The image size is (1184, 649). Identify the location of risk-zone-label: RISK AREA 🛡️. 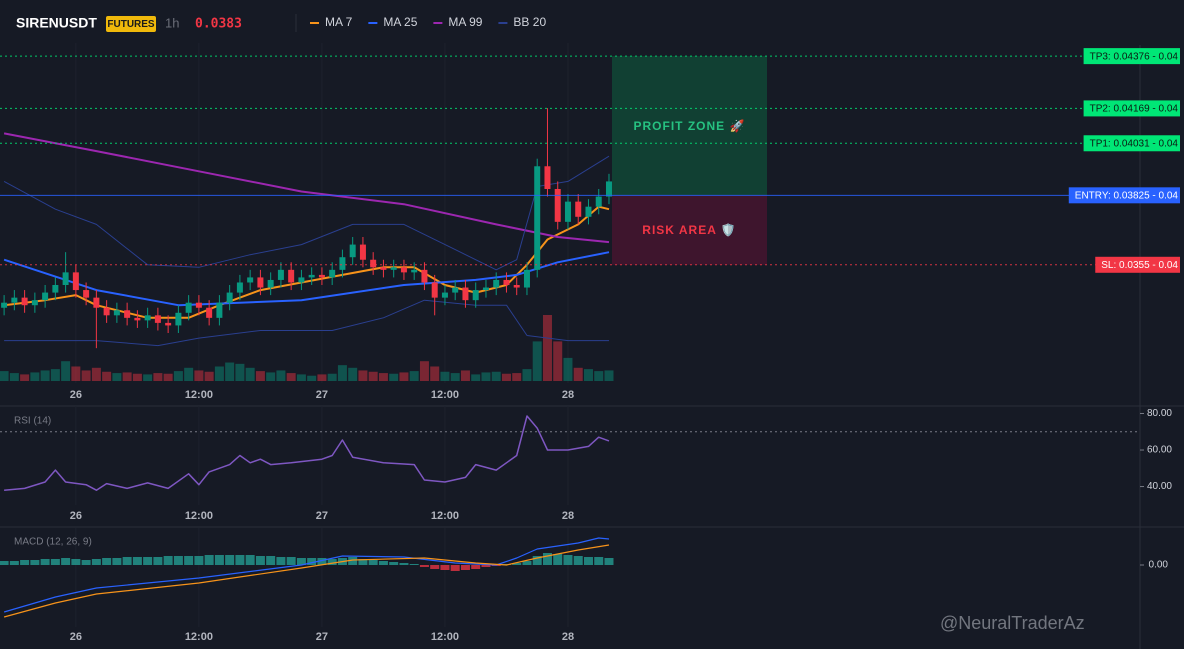
(689, 230).